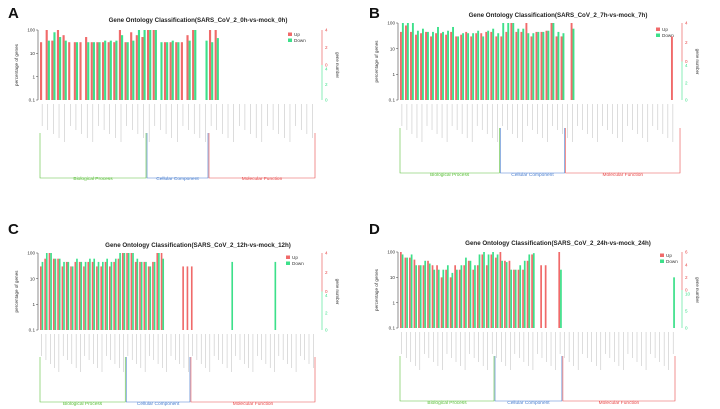 This screenshot has height=409, width=720. I want to click on y-axis-label: percentage of genes, so click(16, 291).